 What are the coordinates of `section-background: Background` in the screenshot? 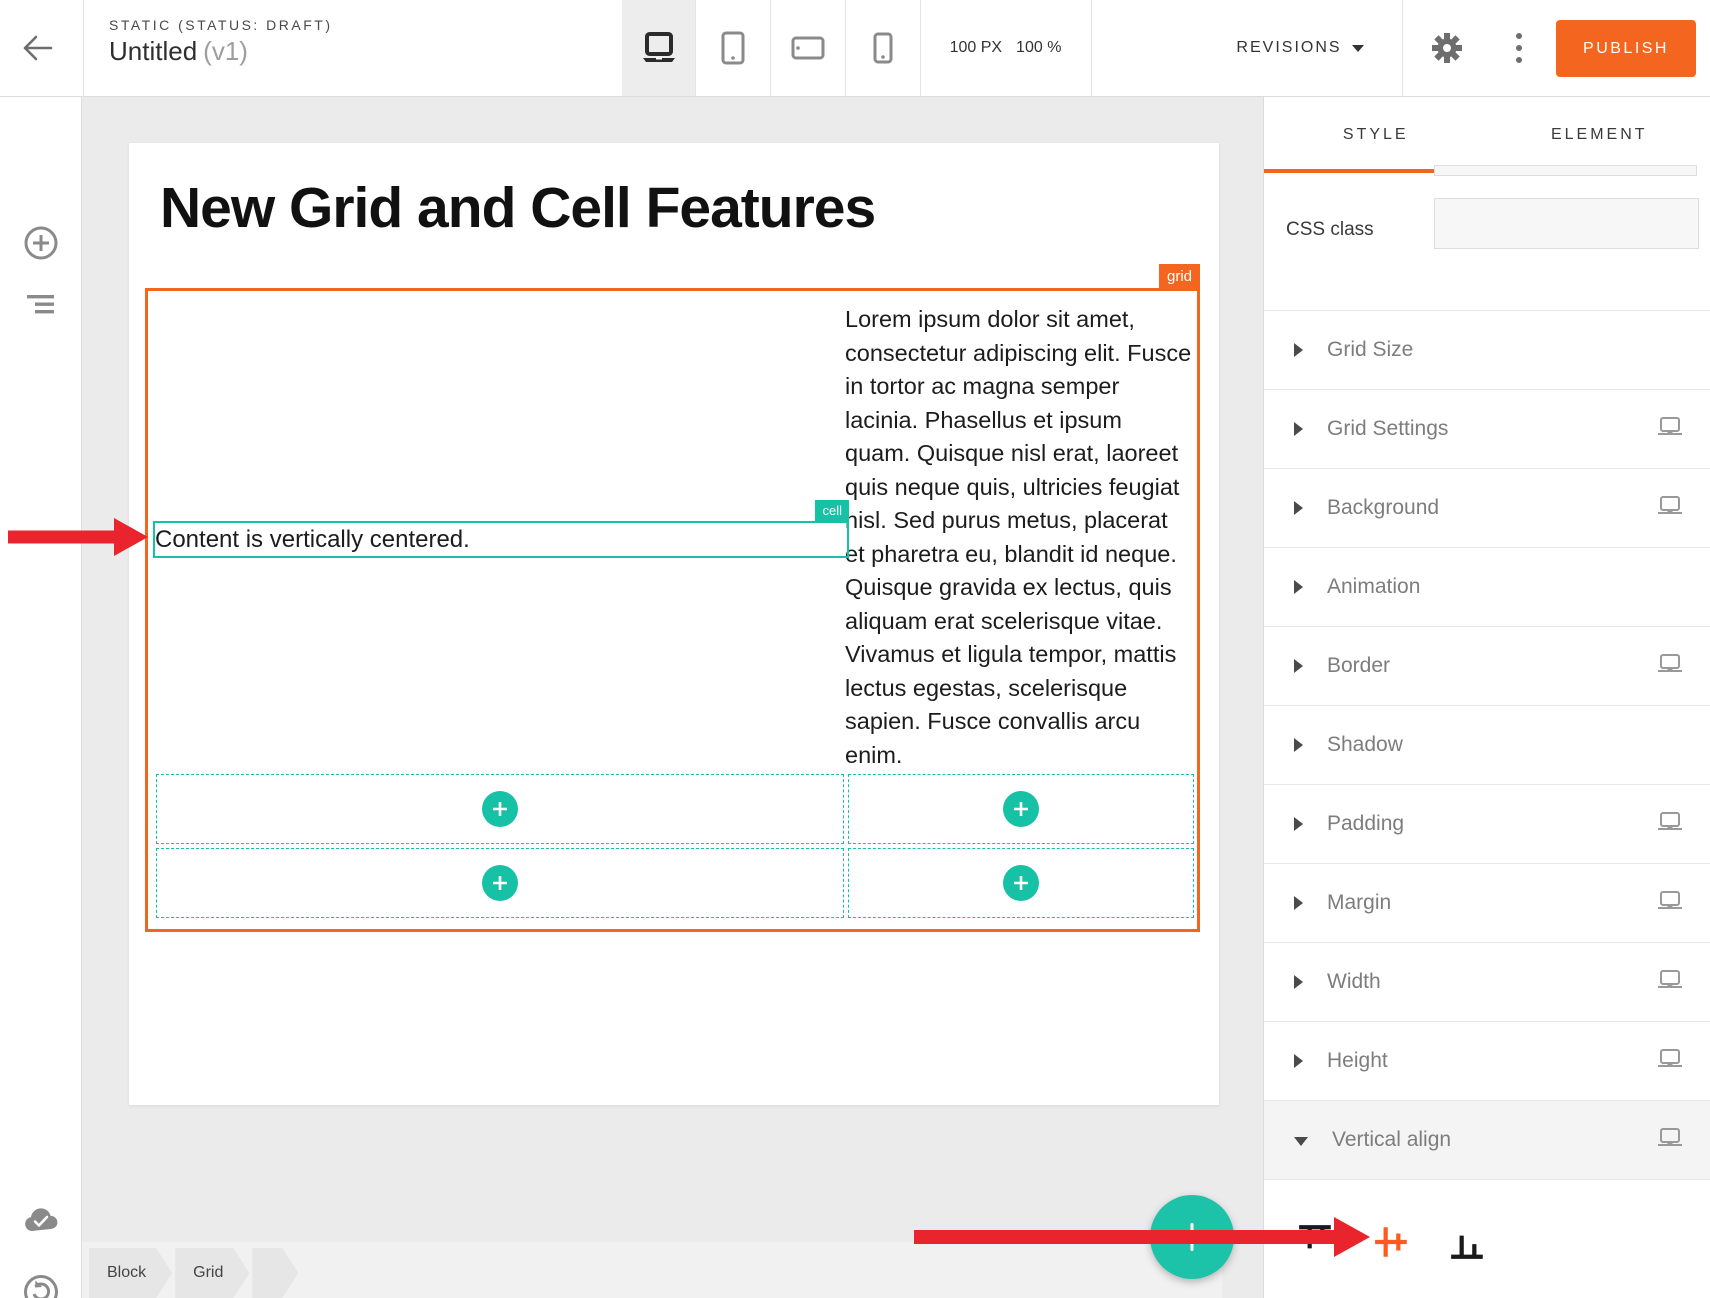 It's located at (1487, 507).